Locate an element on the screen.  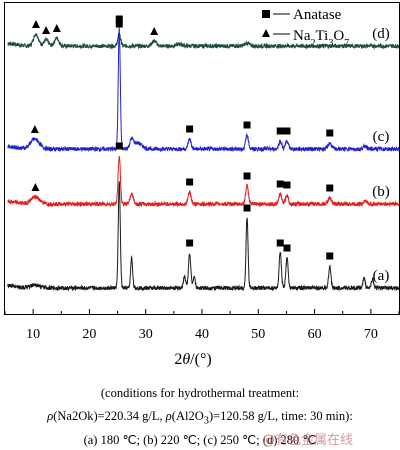
x-axis: 10 20 30 40 50 60 70 is located at coordinates (202, 325).